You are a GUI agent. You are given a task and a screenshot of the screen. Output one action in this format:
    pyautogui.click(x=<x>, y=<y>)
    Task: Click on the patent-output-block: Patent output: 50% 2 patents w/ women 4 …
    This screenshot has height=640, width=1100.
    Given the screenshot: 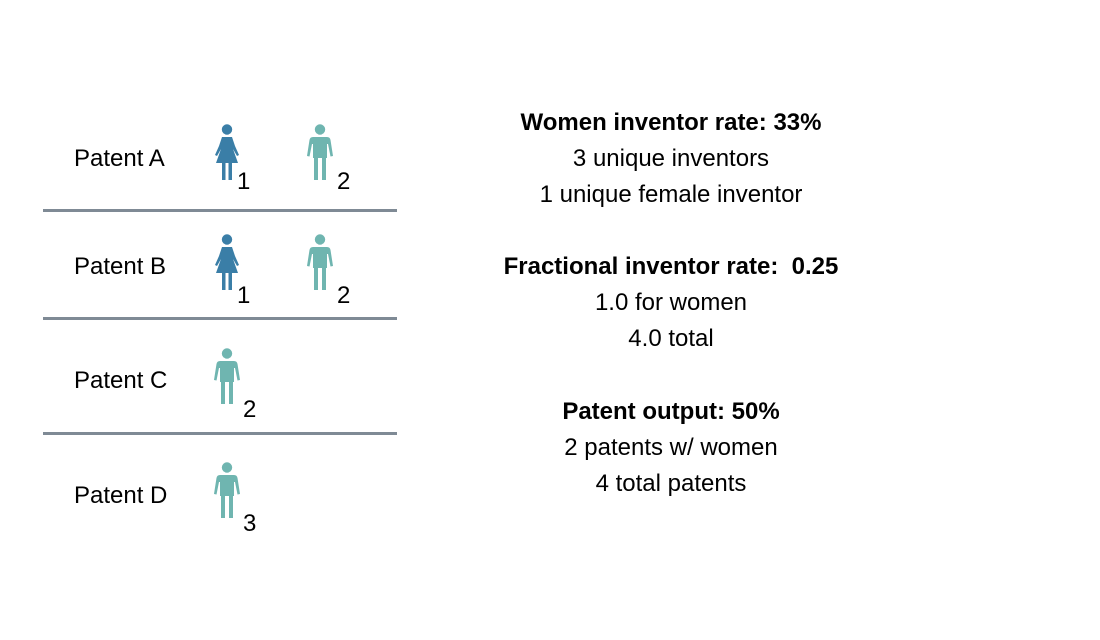 What is the action you would take?
    pyautogui.click(x=671, y=448)
    